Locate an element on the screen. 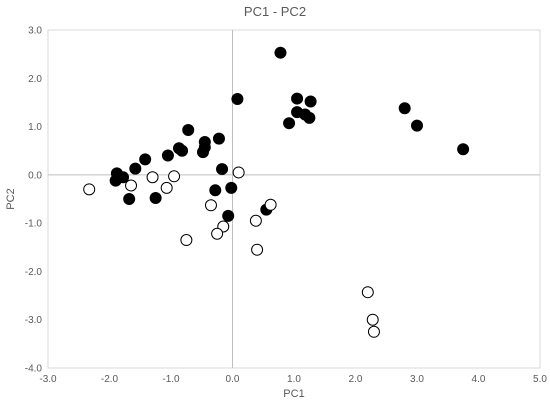 This screenshot has height=404, width=550. x-tick-label: 1.0 is located at coordinates (294, 379).